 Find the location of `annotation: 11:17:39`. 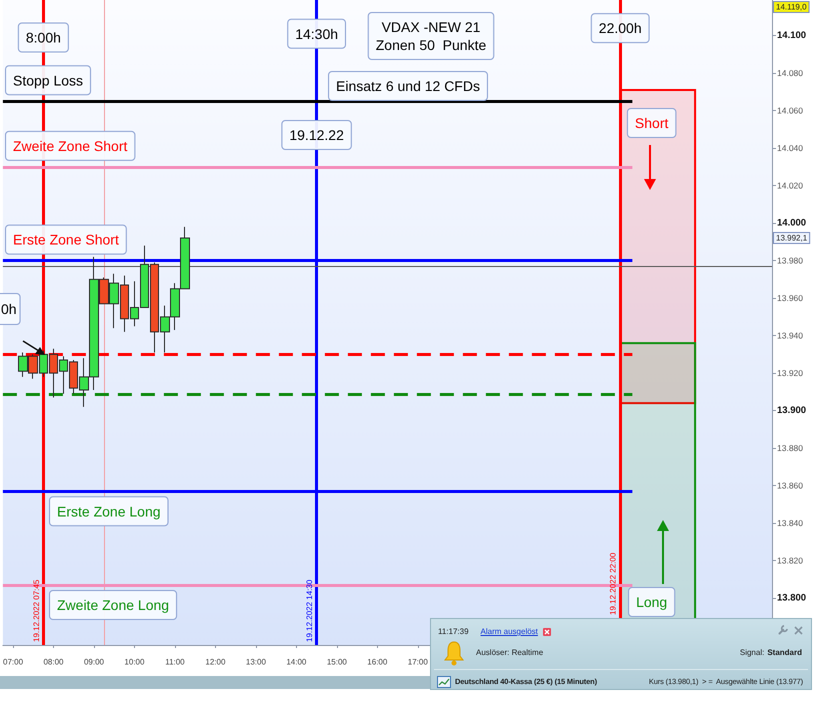

annotation: 11:17:39 is located at coordinates (453, 632).